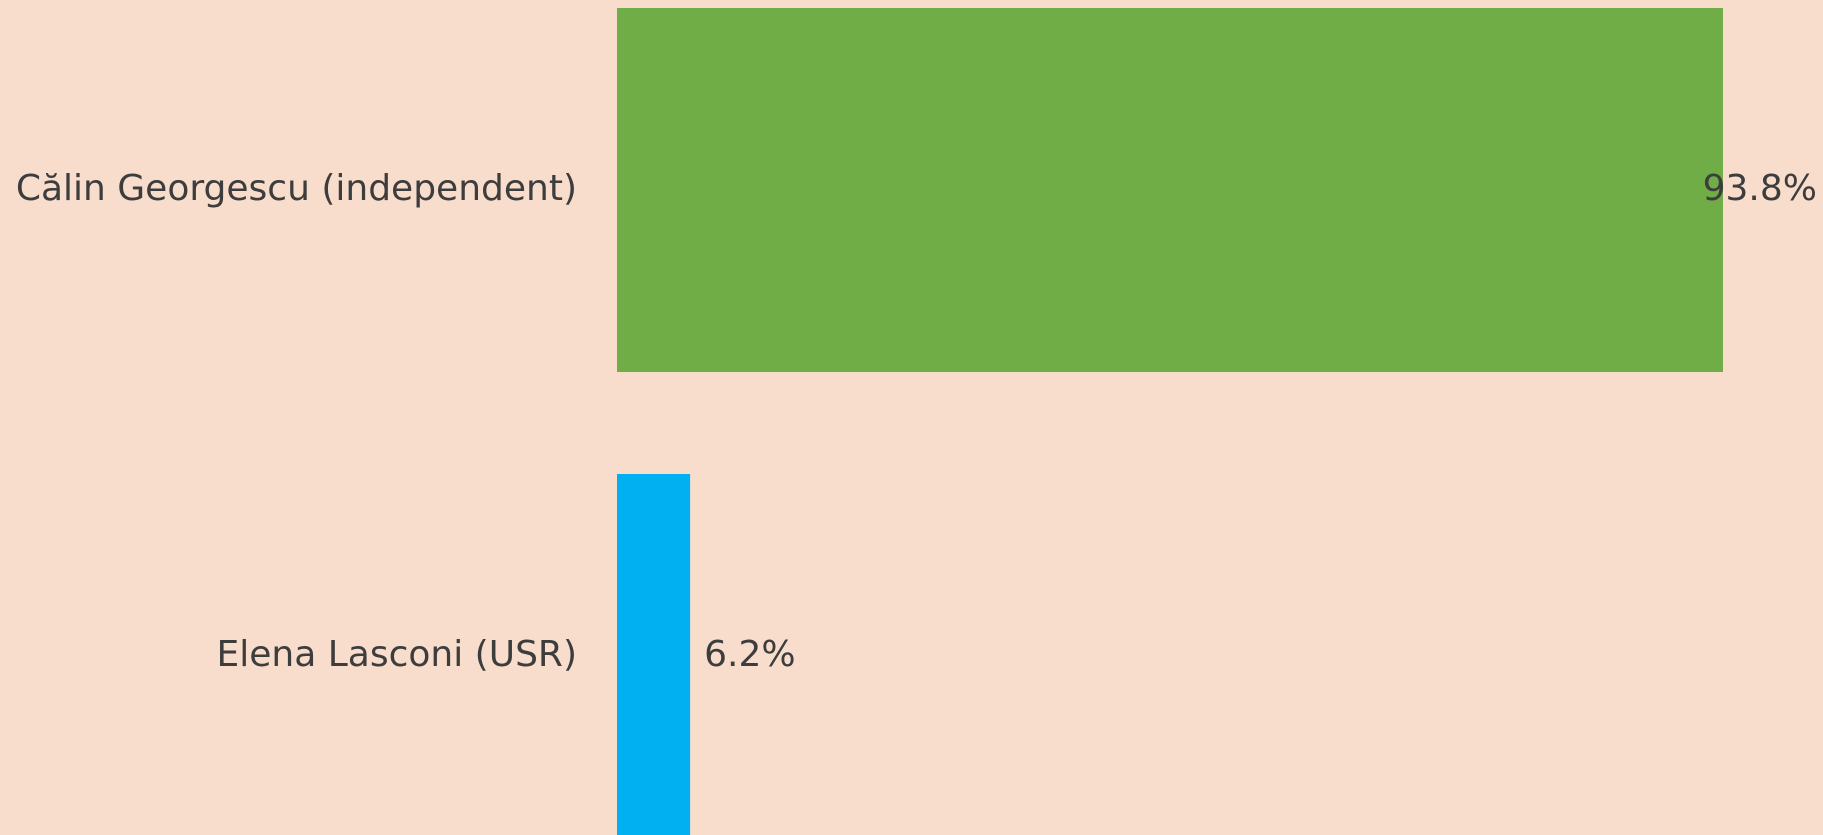 The width and height of the screenshot is (1823, 835). I want to click on bar, so click(654, 654).